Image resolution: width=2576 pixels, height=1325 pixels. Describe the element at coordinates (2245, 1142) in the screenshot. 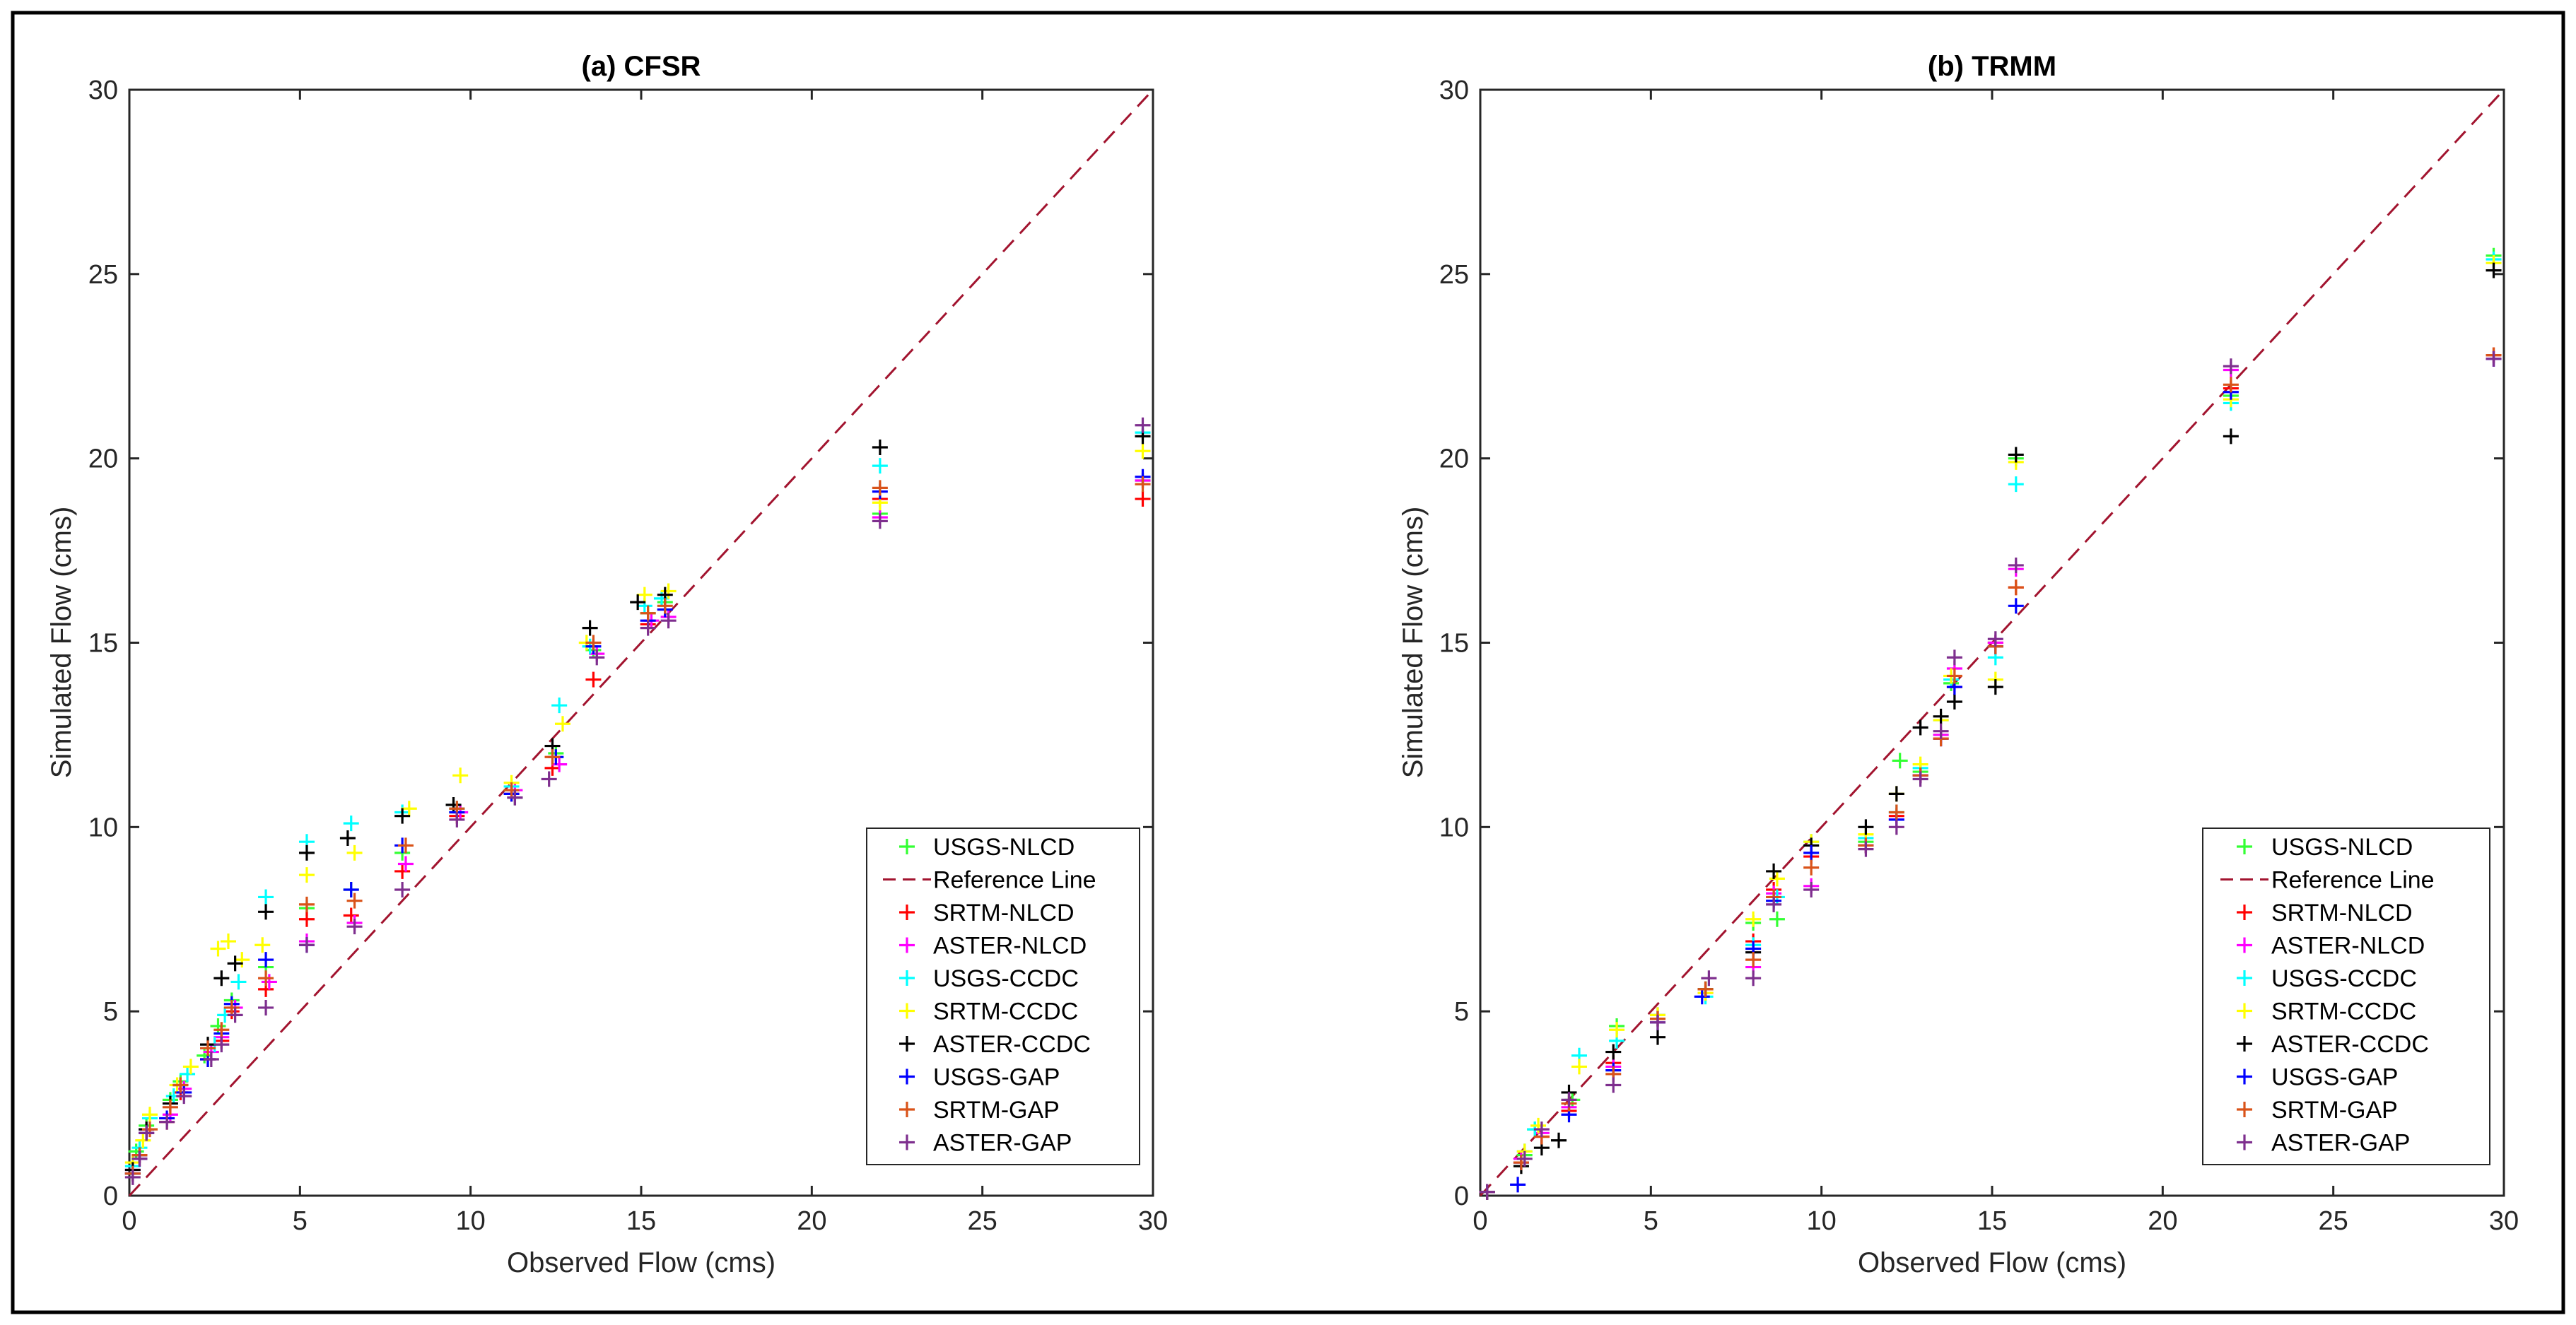

I see `legend-symbol-aster-gap-trmm` at that location.